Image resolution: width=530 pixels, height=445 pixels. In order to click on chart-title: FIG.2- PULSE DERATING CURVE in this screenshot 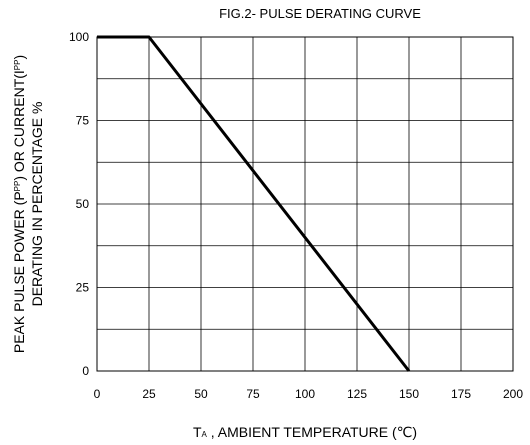, I will do `click(320, 13)`.